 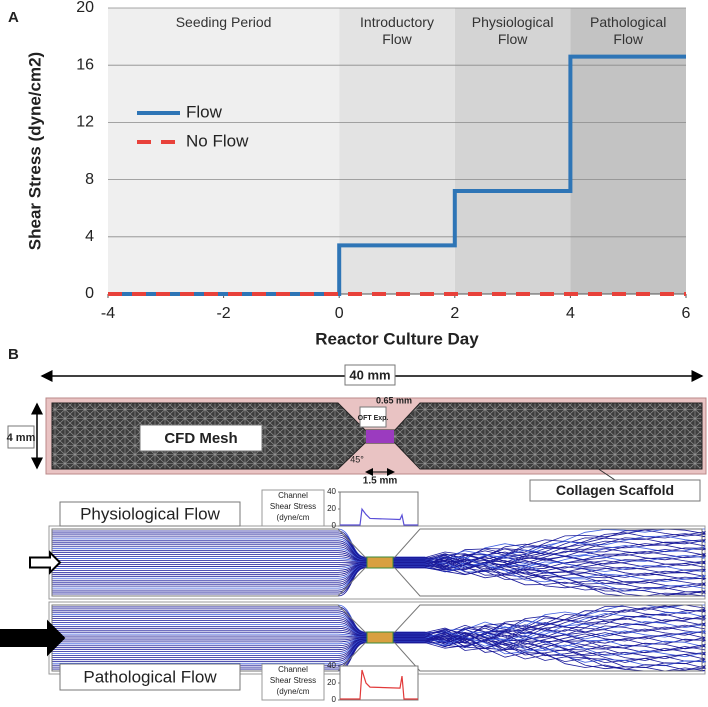 I want to click on region-label: Pathological Flow, so click(x=628, y=30).